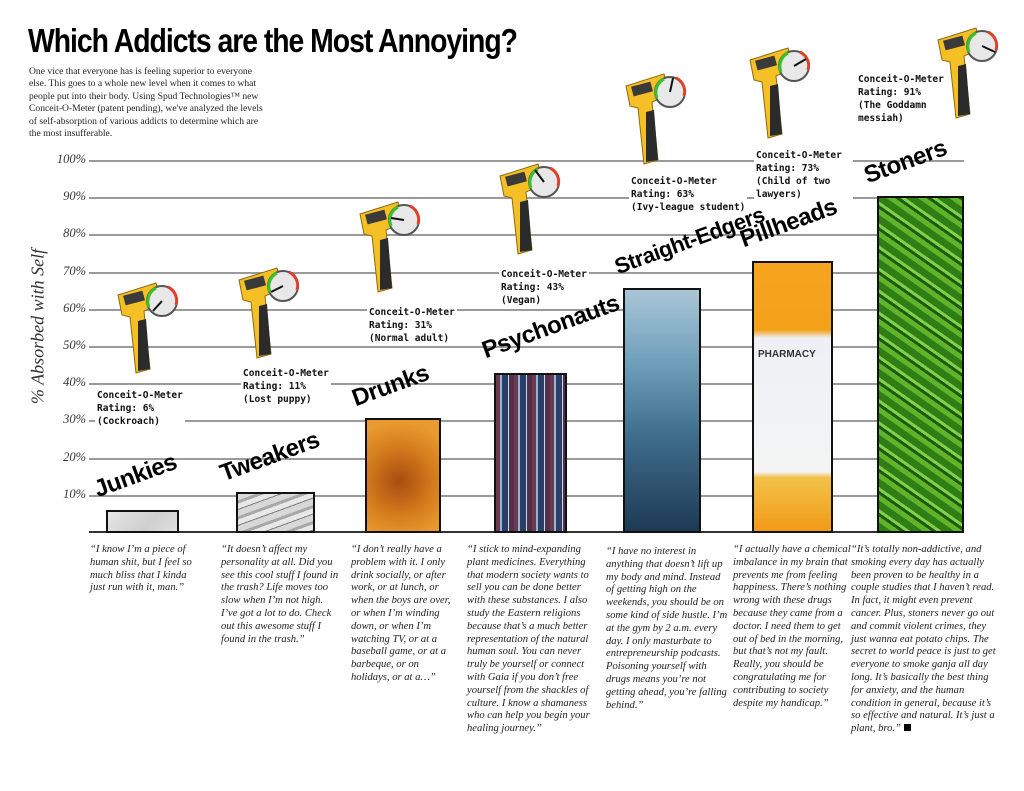  I want to click on rating-drunks: Conceit-O-Meter Rating: 31% (Normal adult), so click(412, 325).